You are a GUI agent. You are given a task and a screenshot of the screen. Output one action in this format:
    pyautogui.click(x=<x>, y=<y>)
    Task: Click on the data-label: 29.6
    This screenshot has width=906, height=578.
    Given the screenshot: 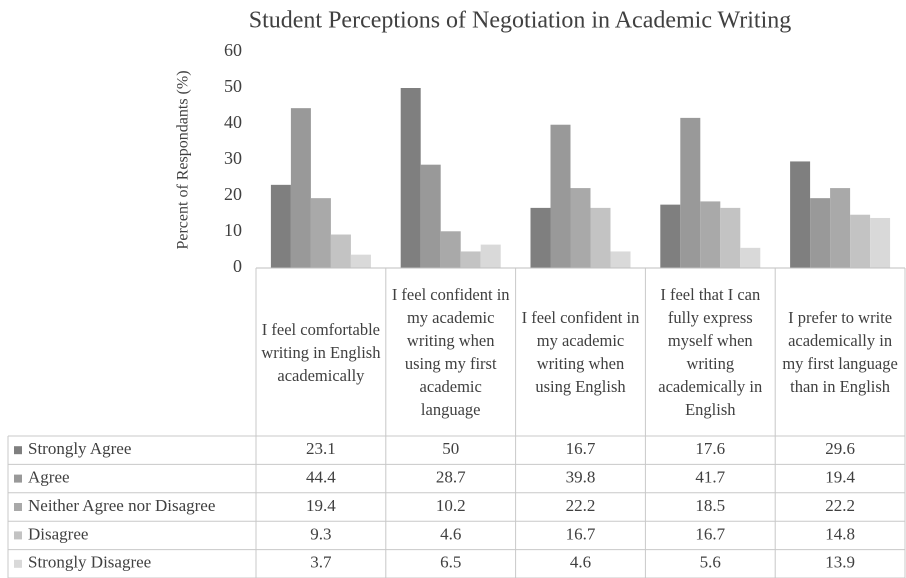 What is the action you would take?
    pyautogui.click(x=840, y=448)
    